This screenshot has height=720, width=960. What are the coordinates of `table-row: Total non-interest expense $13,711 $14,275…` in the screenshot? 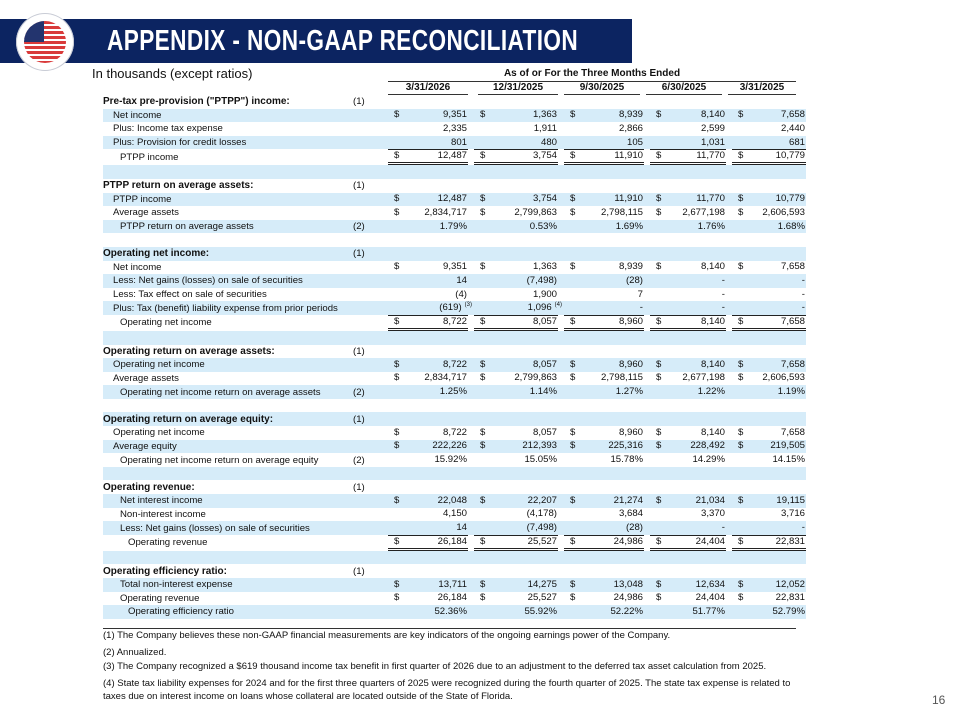 It's located at (454, 585).